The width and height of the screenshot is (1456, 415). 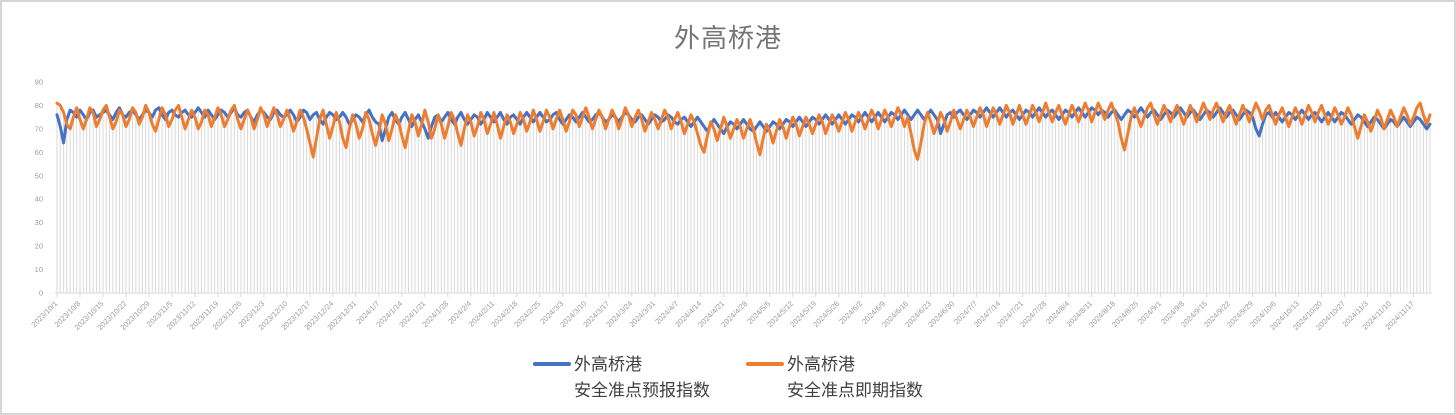 What do you see at coordinates (39, 152) in the screenshot?
I see `svg-text: 60` at bounding box center [39, 152].